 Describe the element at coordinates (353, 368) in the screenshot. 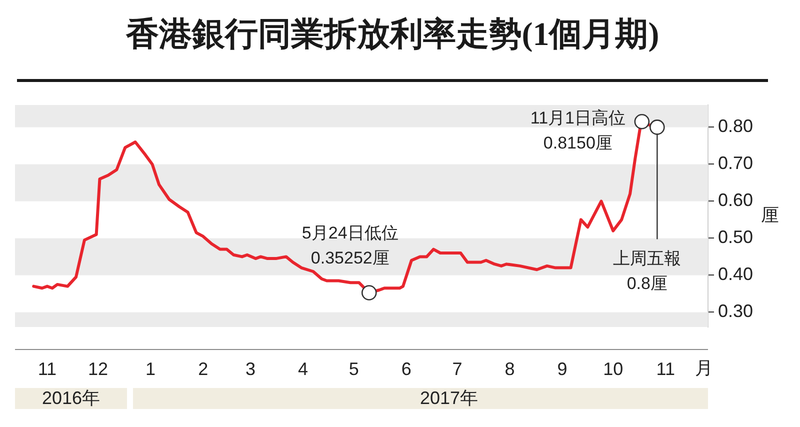

I see `x-tick-label: 5` at that location.